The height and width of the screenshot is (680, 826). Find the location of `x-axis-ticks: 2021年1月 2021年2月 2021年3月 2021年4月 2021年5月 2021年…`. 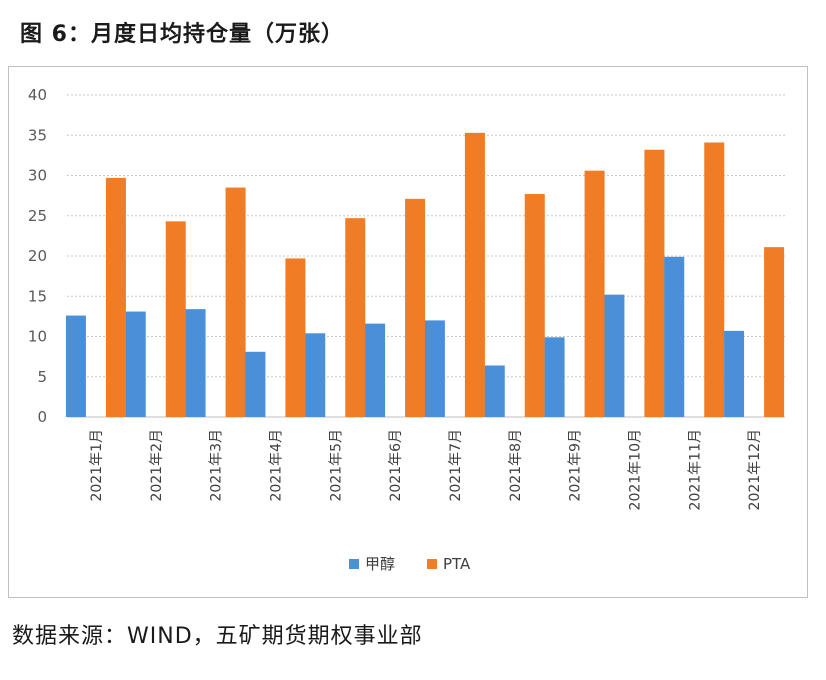

x-axis-ticks: 2021年1月 2021年2月 2021年3月 2021年4月 2021年5月 2021年… is located at coordinates (426, 469).